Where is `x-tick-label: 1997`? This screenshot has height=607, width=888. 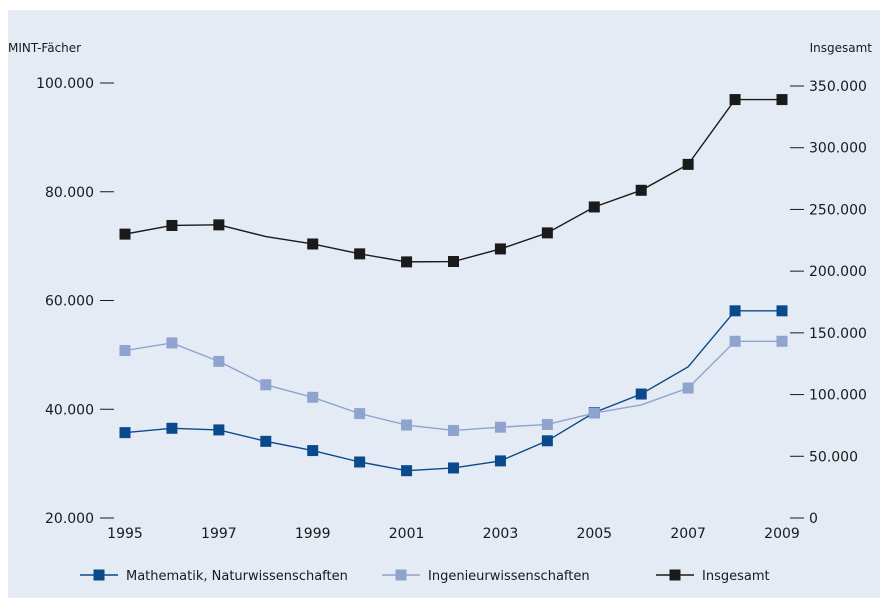 x-tick-label: 1997 is located at coordinates (219, 534).